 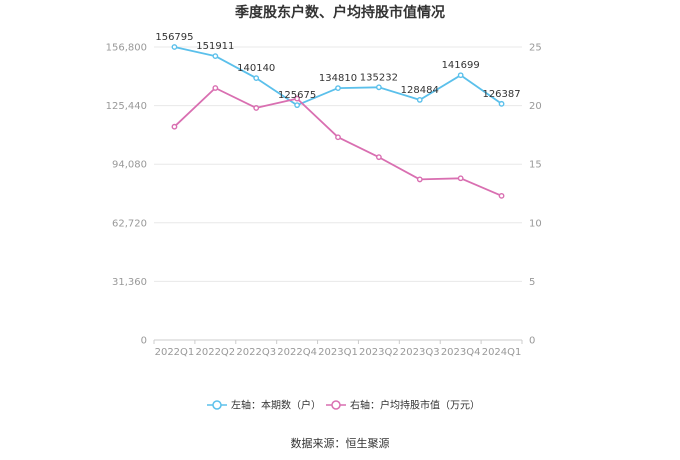 I want to click on data-source: 数据来源：恒生聚源, so click(x=340, y=443).